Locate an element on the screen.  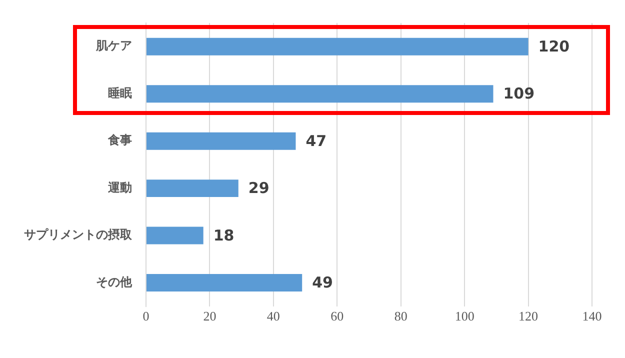
data-label: 109 is located at coordinates (519, 93).